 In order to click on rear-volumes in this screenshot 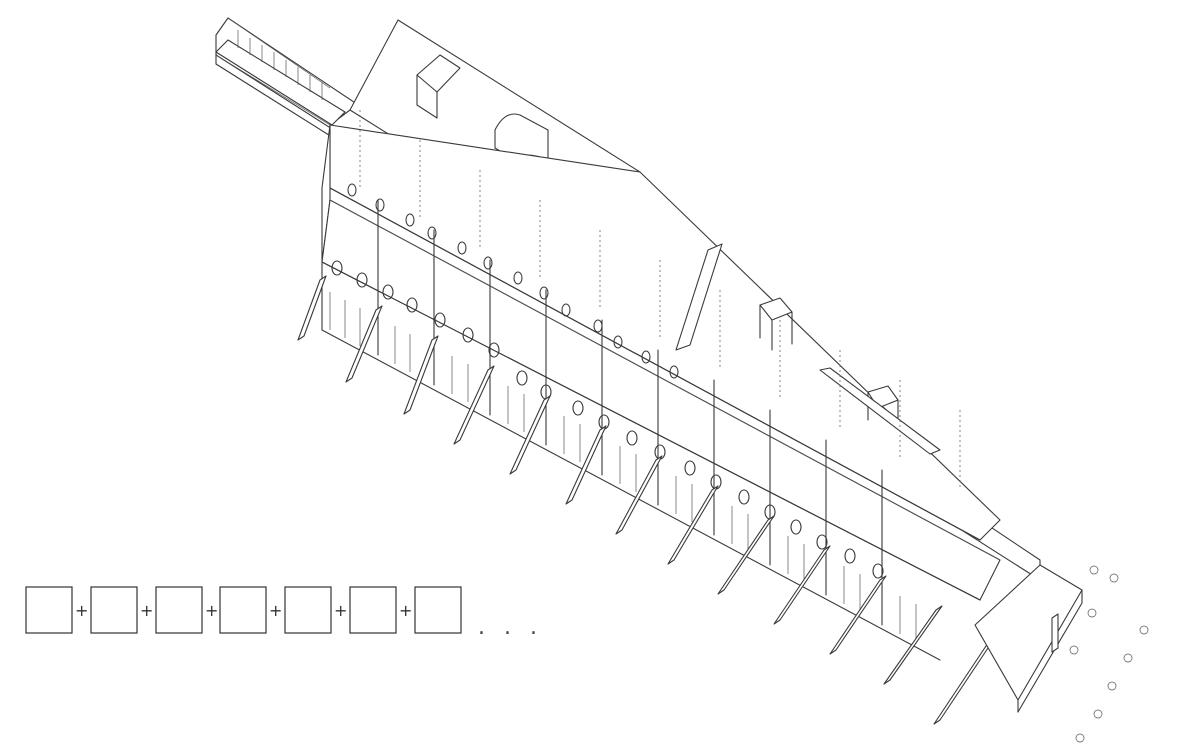, I will do `click(808, 349)`.